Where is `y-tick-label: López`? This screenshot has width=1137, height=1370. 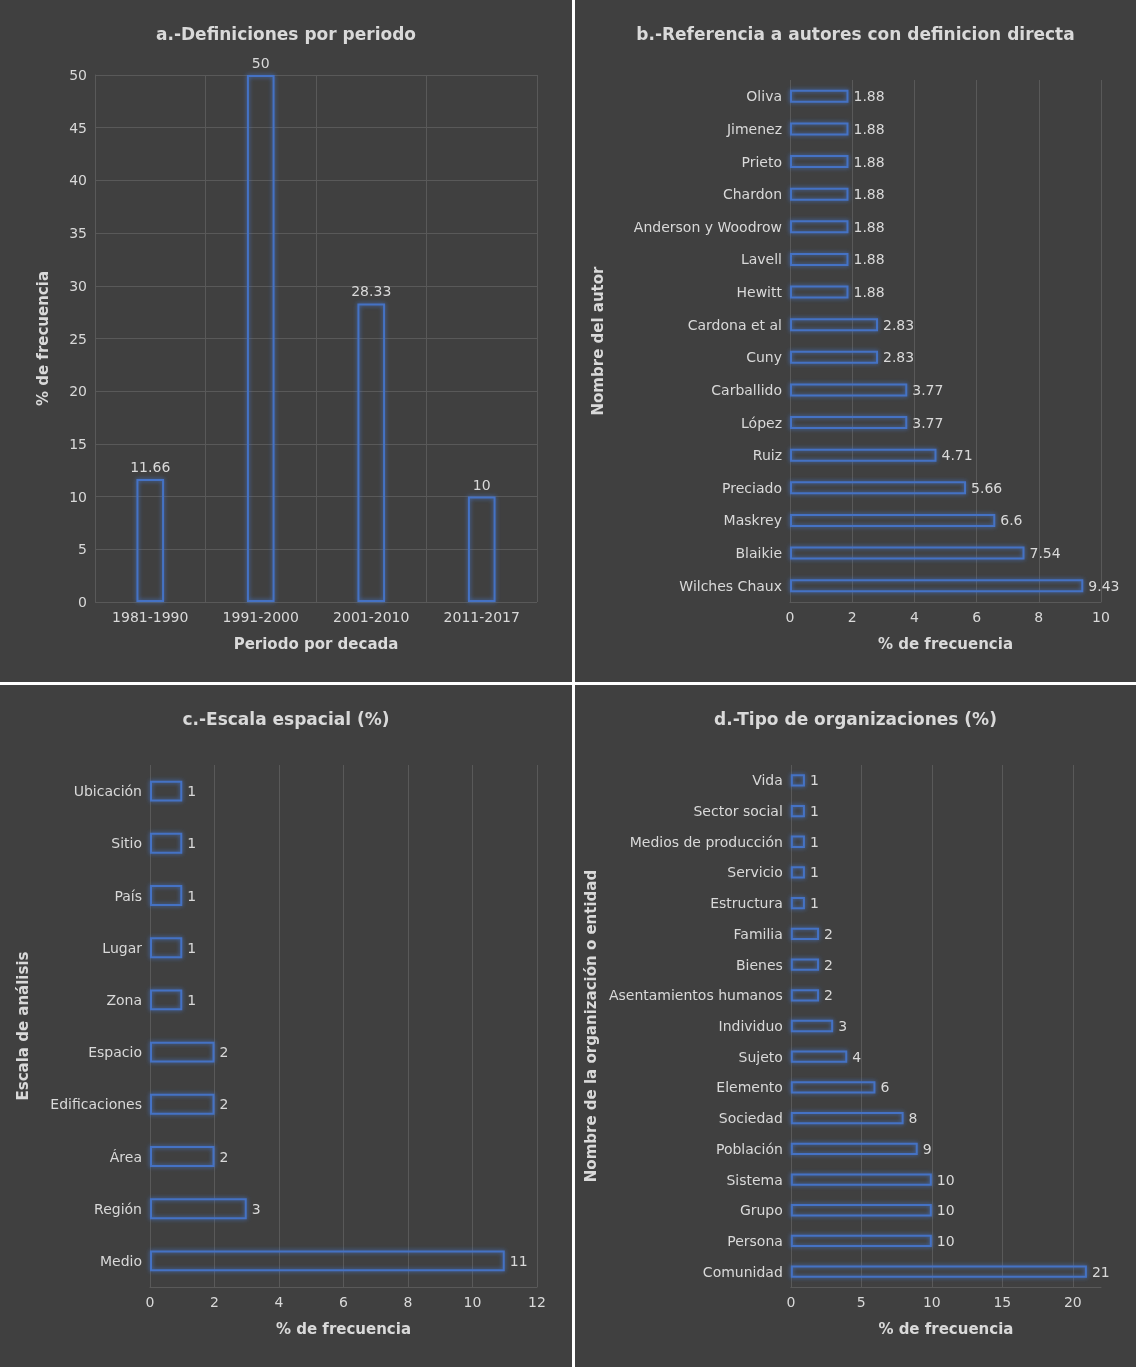 y-tick-label: López is located at coordinates (761, 422).